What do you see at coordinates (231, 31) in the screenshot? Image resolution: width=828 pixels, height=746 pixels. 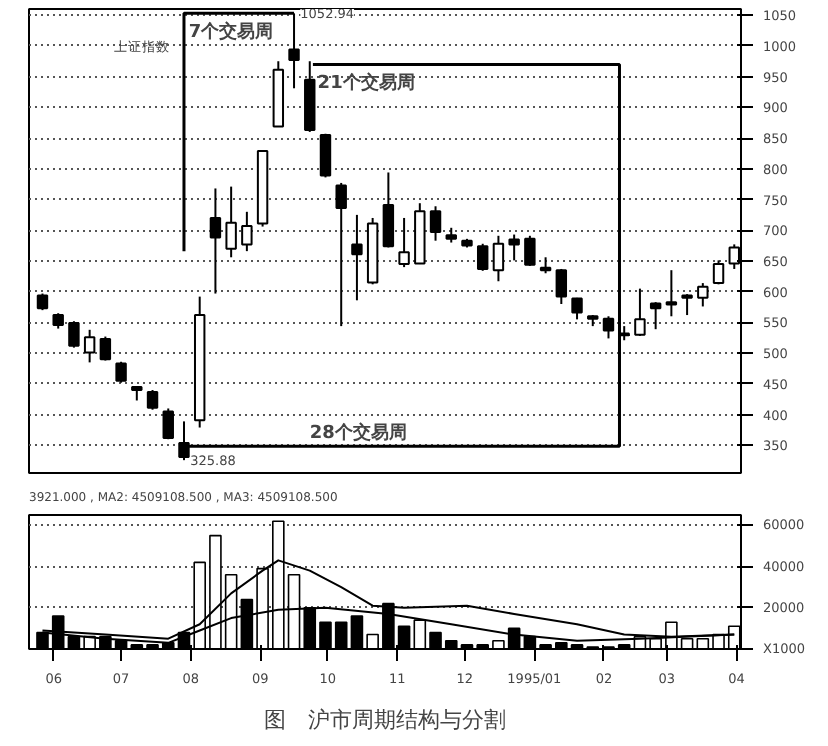 I see `annotation: 7个交易周` at bounding box center [231, 31].